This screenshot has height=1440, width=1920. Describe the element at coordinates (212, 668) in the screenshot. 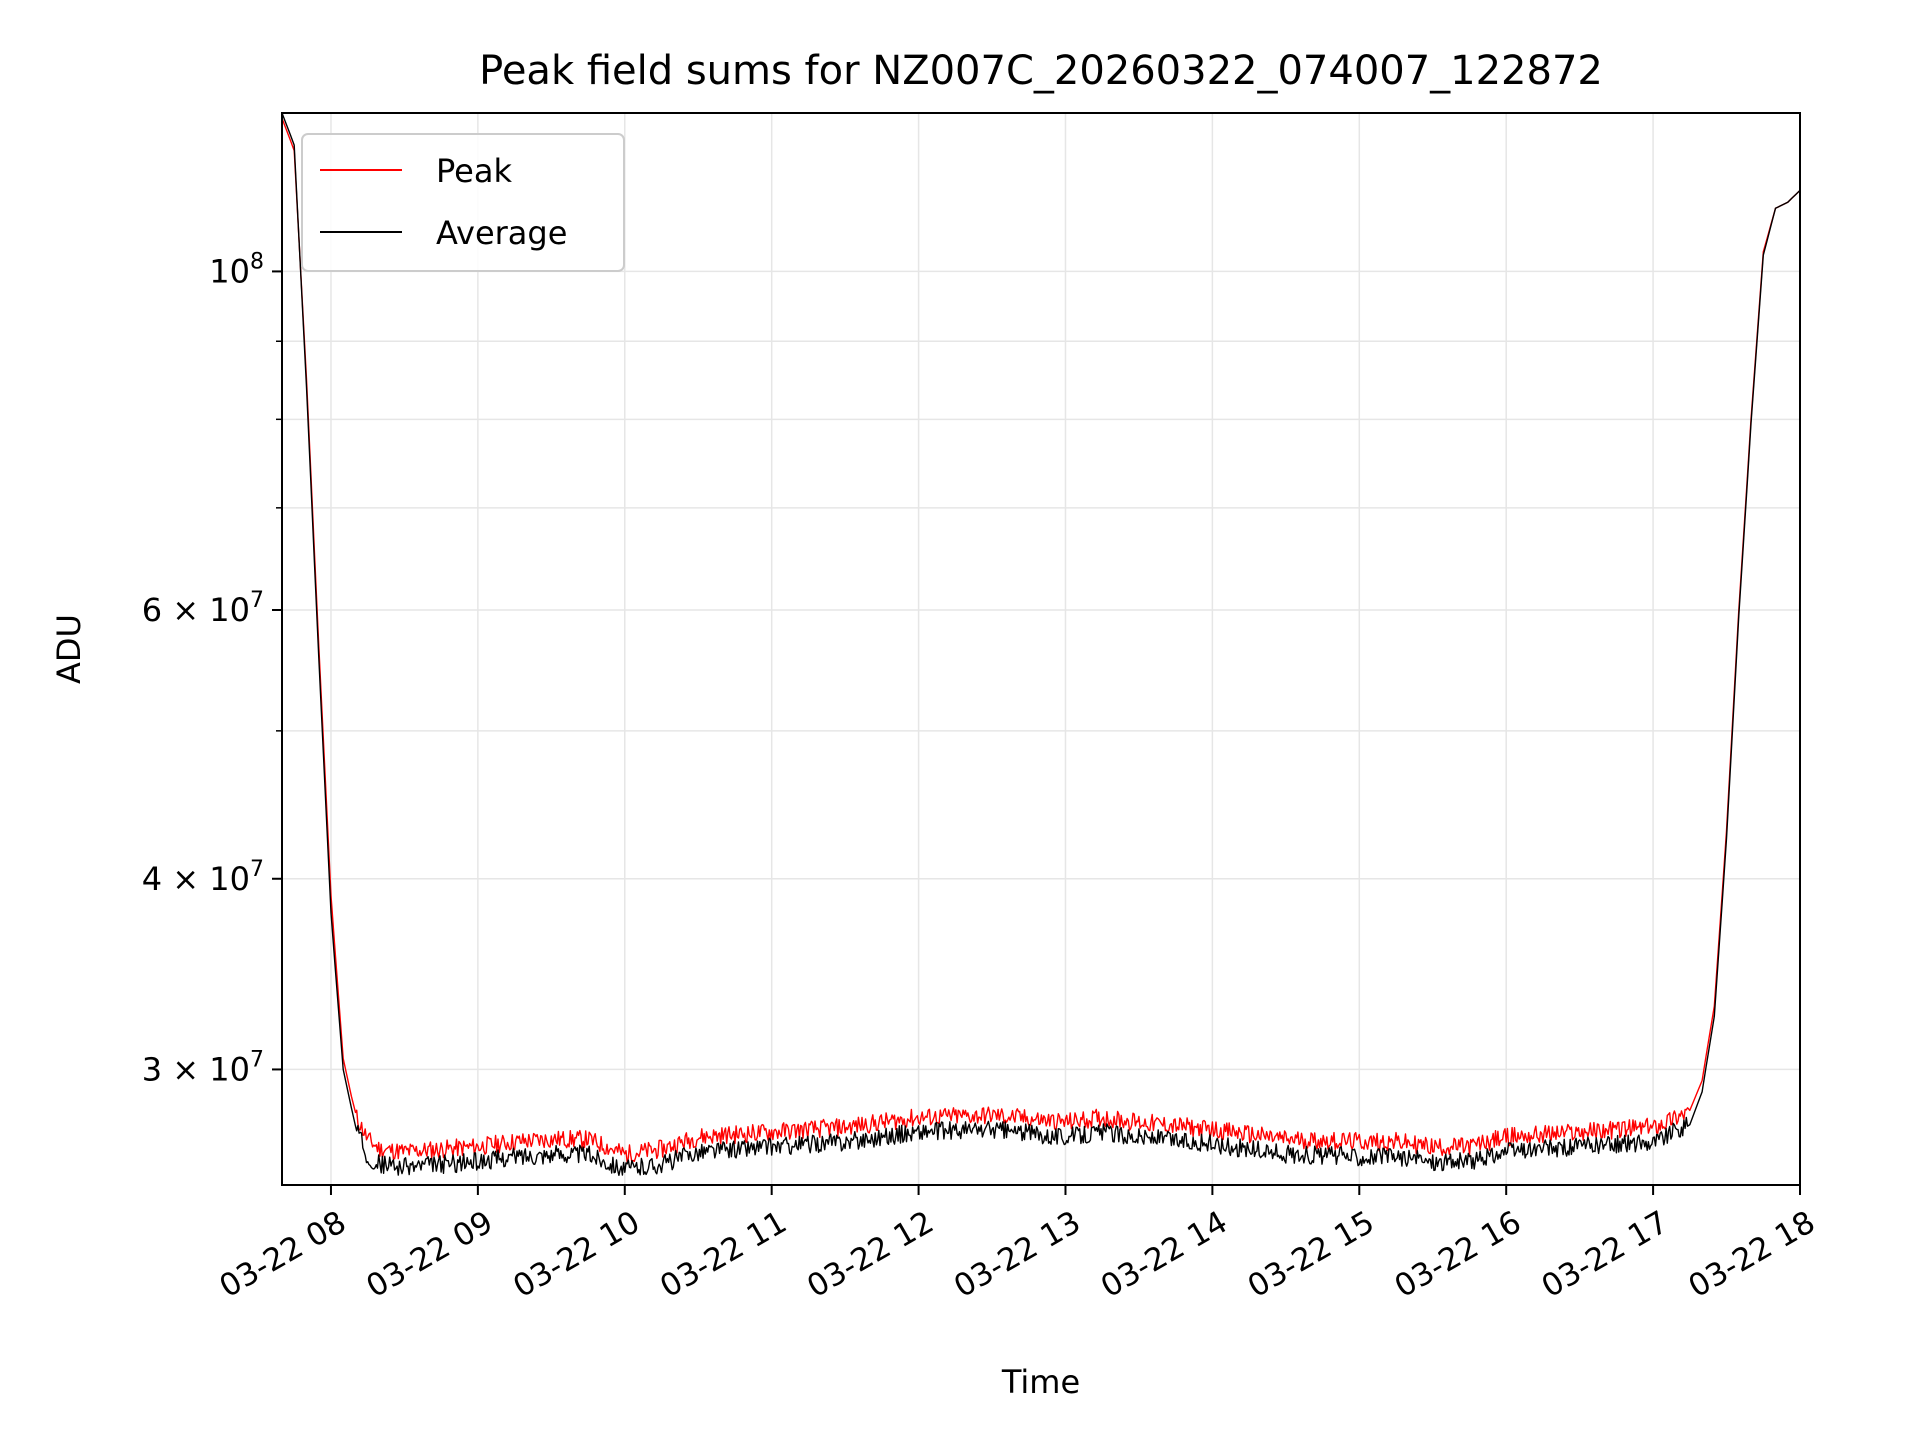

I see `y-axis: 3 × 107 4 × 107 6 × 107 108` at that location.